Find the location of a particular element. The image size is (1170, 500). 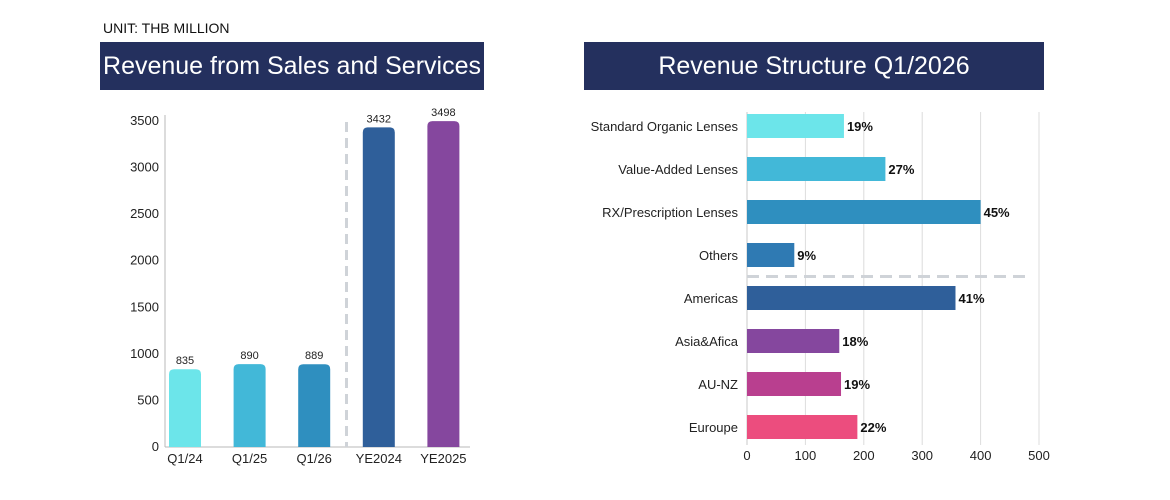

y-tick-label: 2000 is located at coordinates (144, 260).